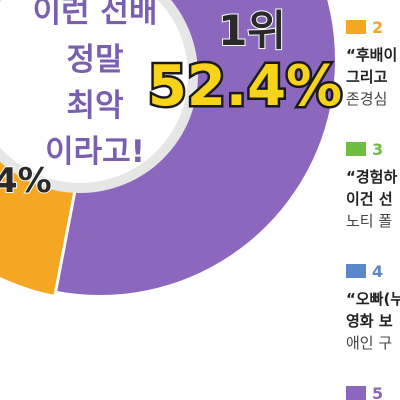  Describe the element at coordinates (94, 60) in the screenshot. I see `center-text: 정말` at that location.